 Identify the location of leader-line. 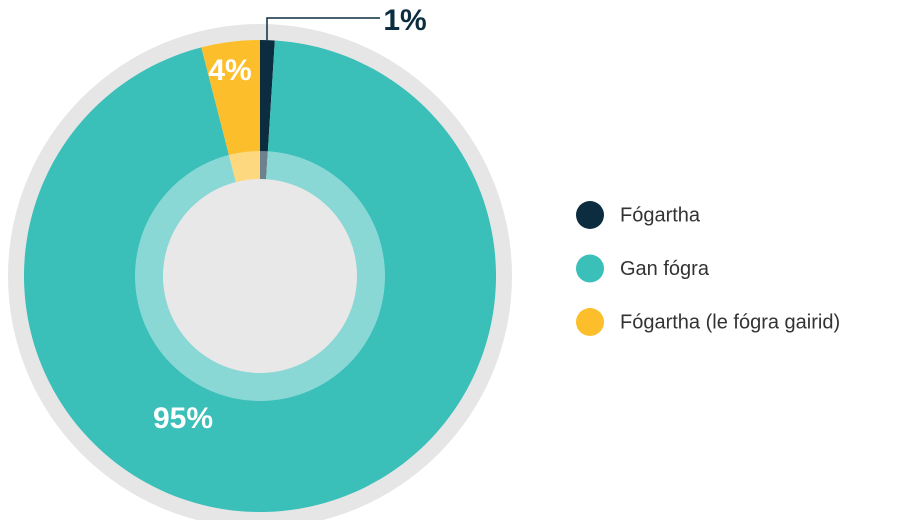
(323, 28).